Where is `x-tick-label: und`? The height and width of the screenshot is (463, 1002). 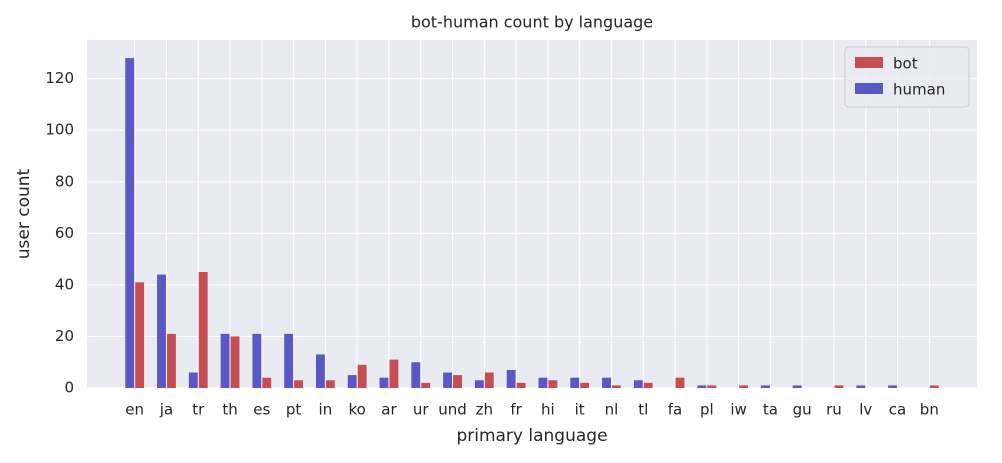
x-tick-label: und is located at coordinates (452, 410).